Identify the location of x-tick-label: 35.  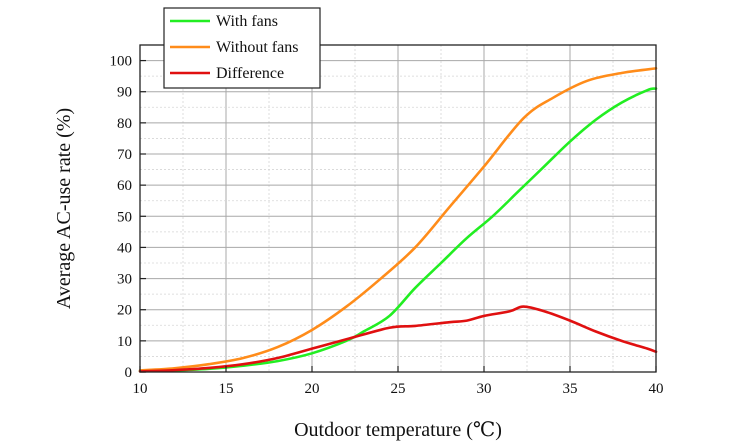
(570, 389).